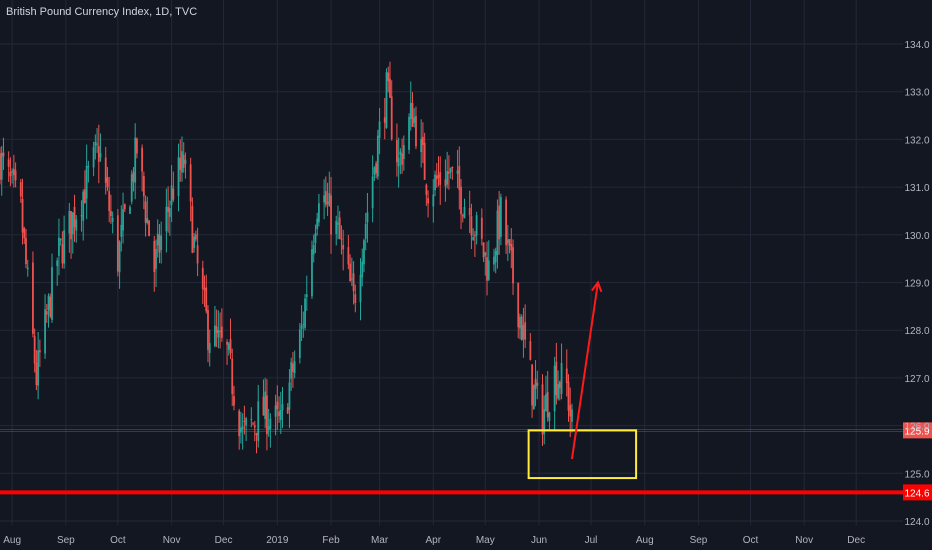 The image size is (932, 550). I want to click on horizontal-lines: 124.6 125.9, so click(466, 461).